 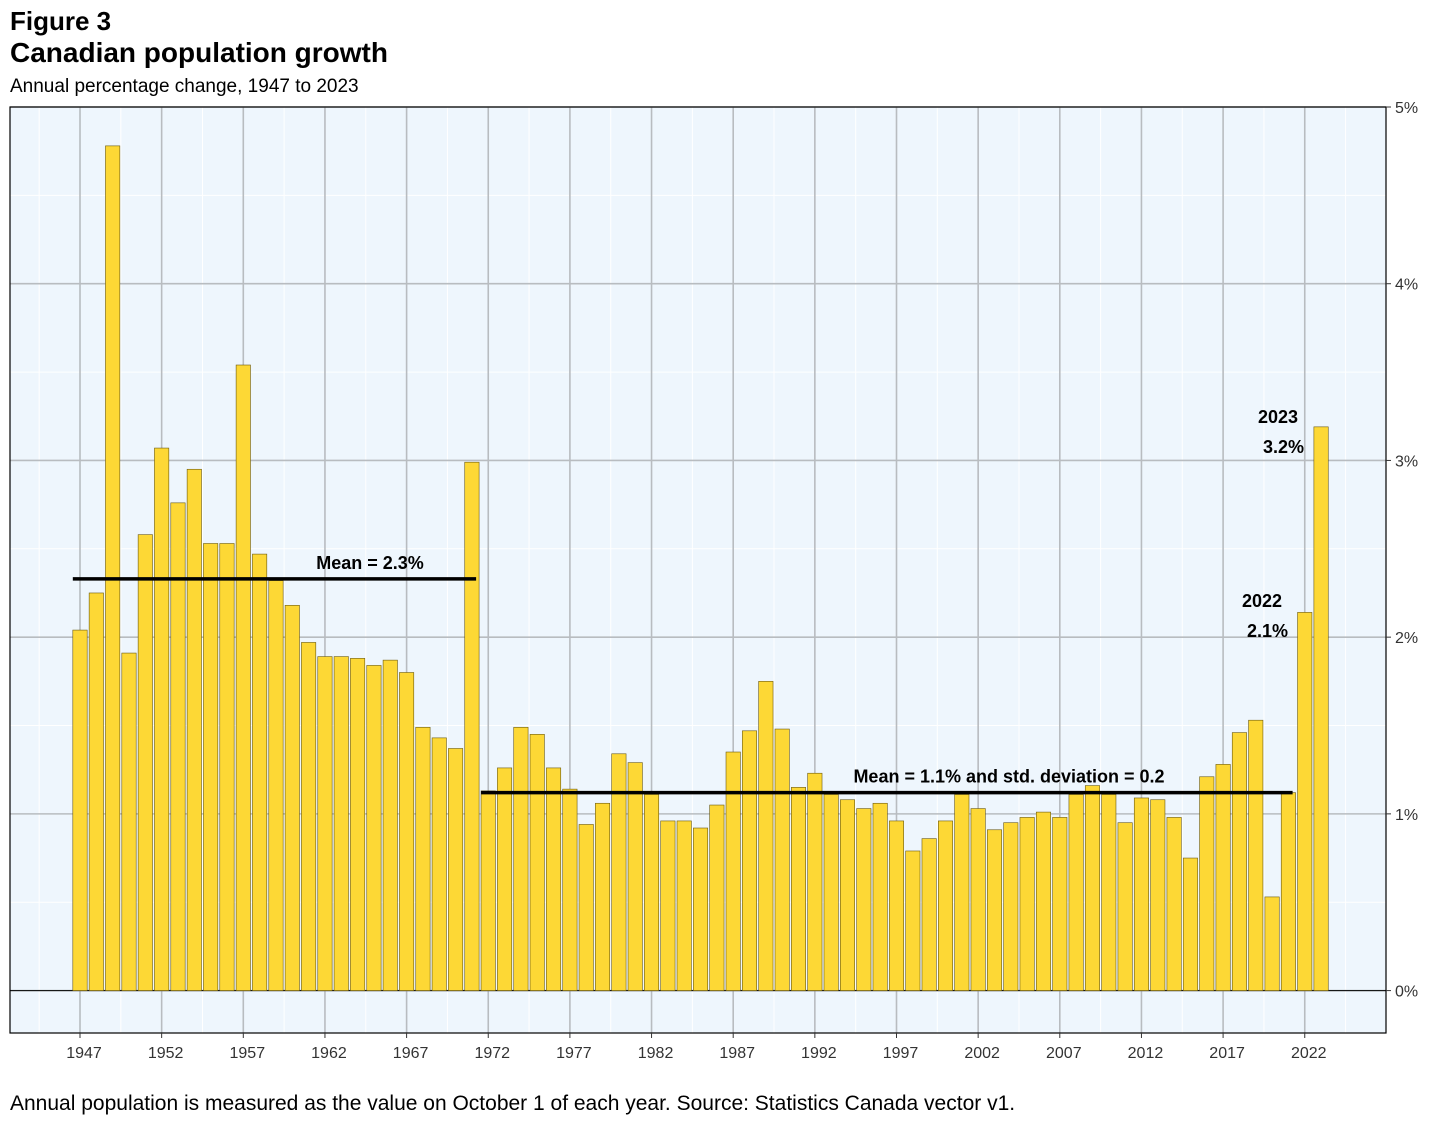 I want to click on bar-1964, so click(x=358, y=824).